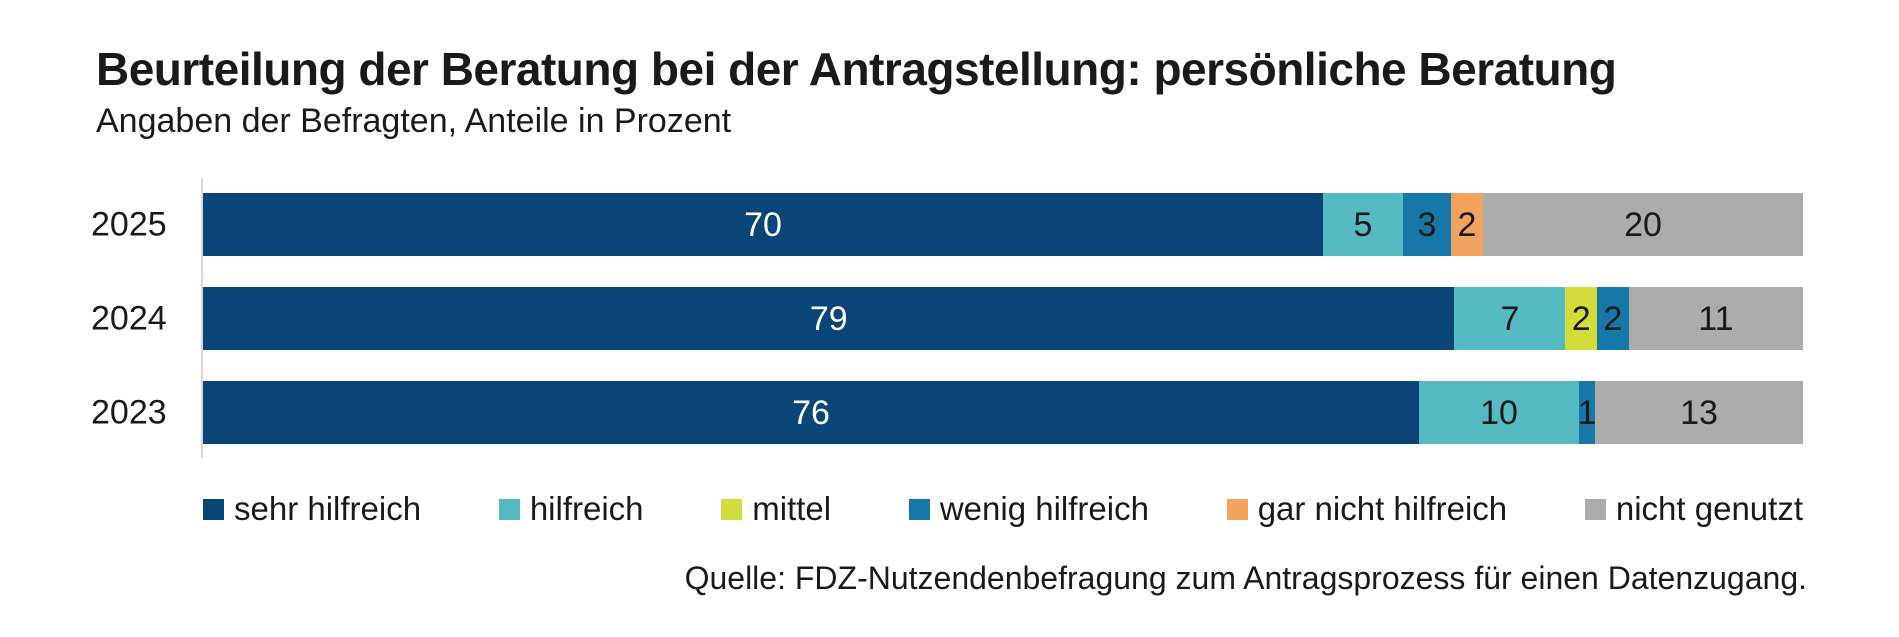 This screenshot has height=637, width=1899. I want to click on segment-nicht-genutzt: 13, so click(1699, 412).